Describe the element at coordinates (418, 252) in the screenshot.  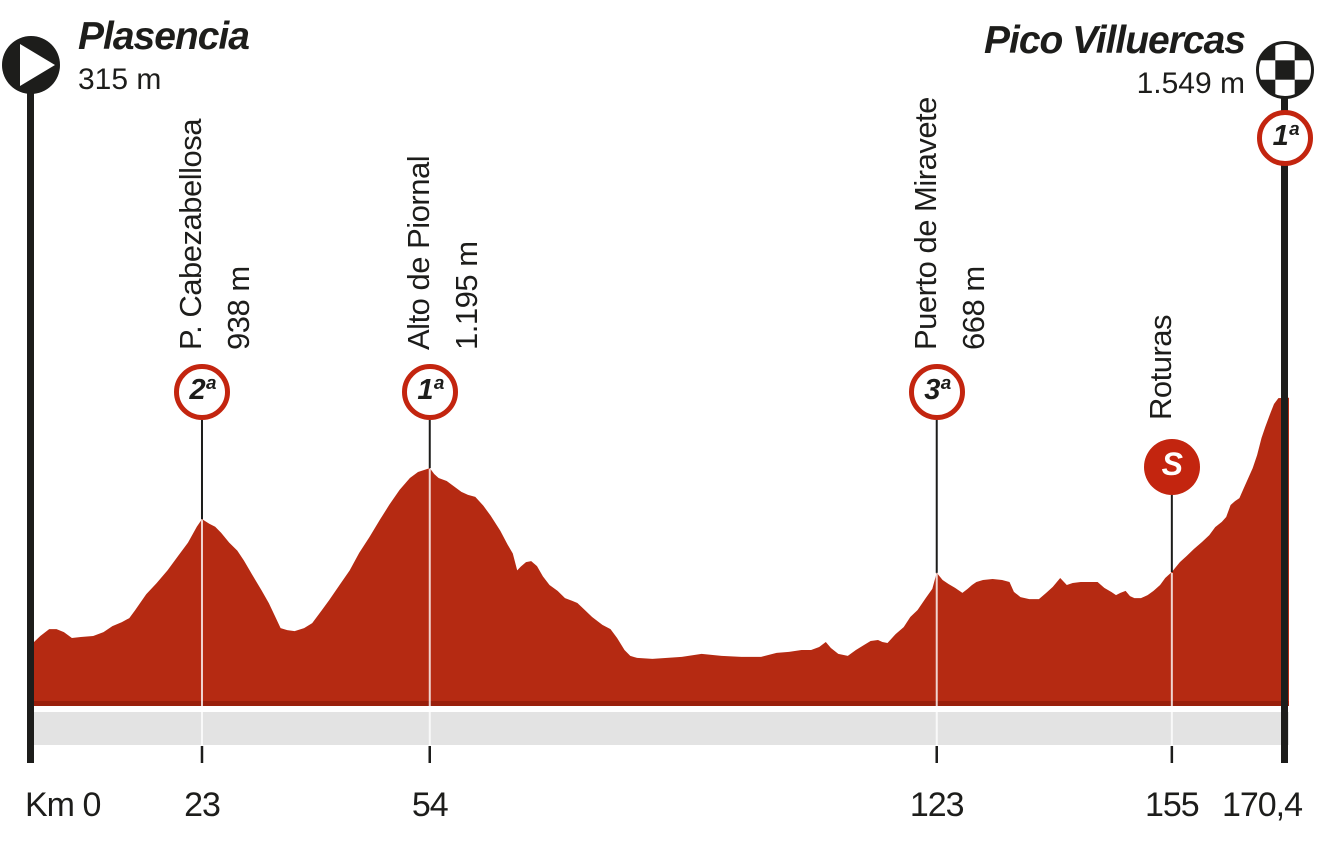
I see `climb-name-label: Alto de Piornal` at that location.